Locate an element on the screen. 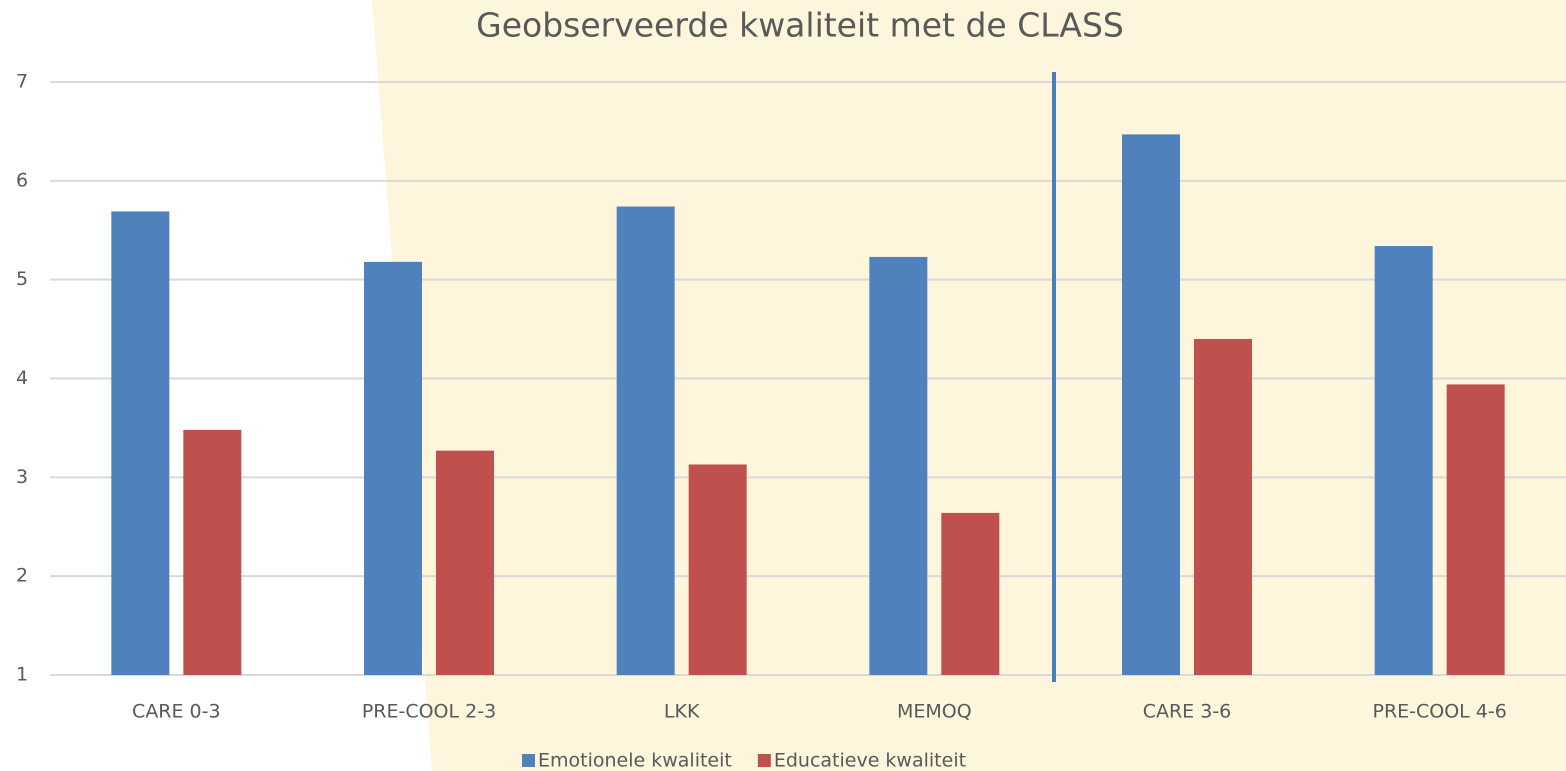 The height and width of the screenshot is (771, 1566). x-tick-label: CARE 0-3 is located at coordinates (176, 712).